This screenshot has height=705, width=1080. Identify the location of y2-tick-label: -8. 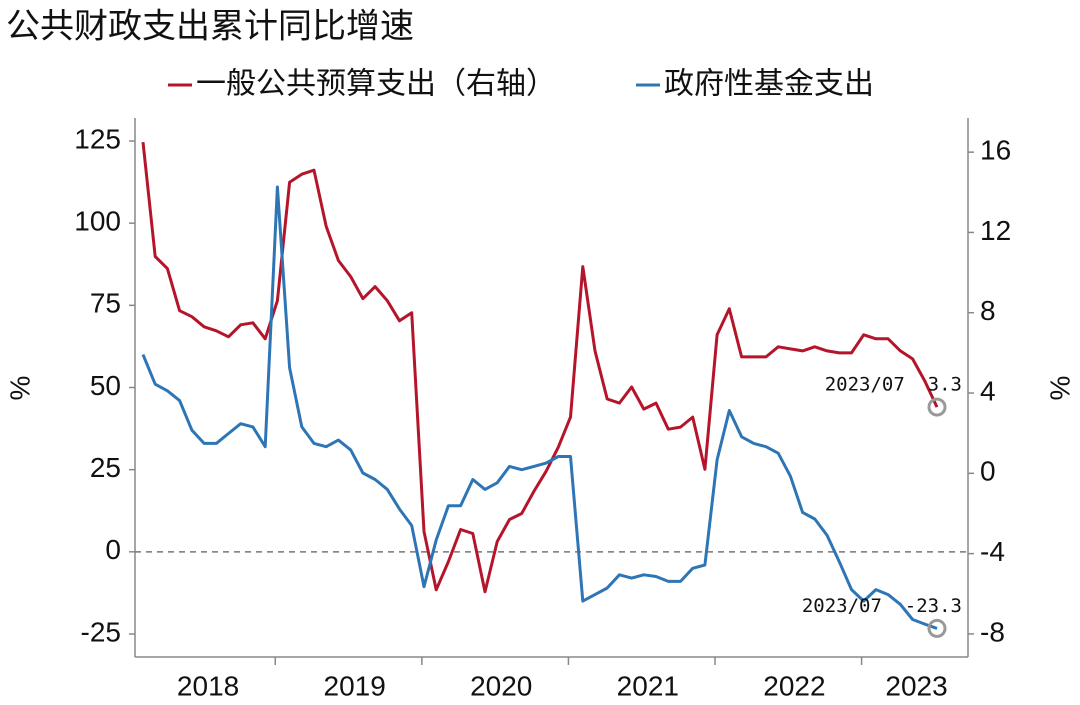
(992, 631).